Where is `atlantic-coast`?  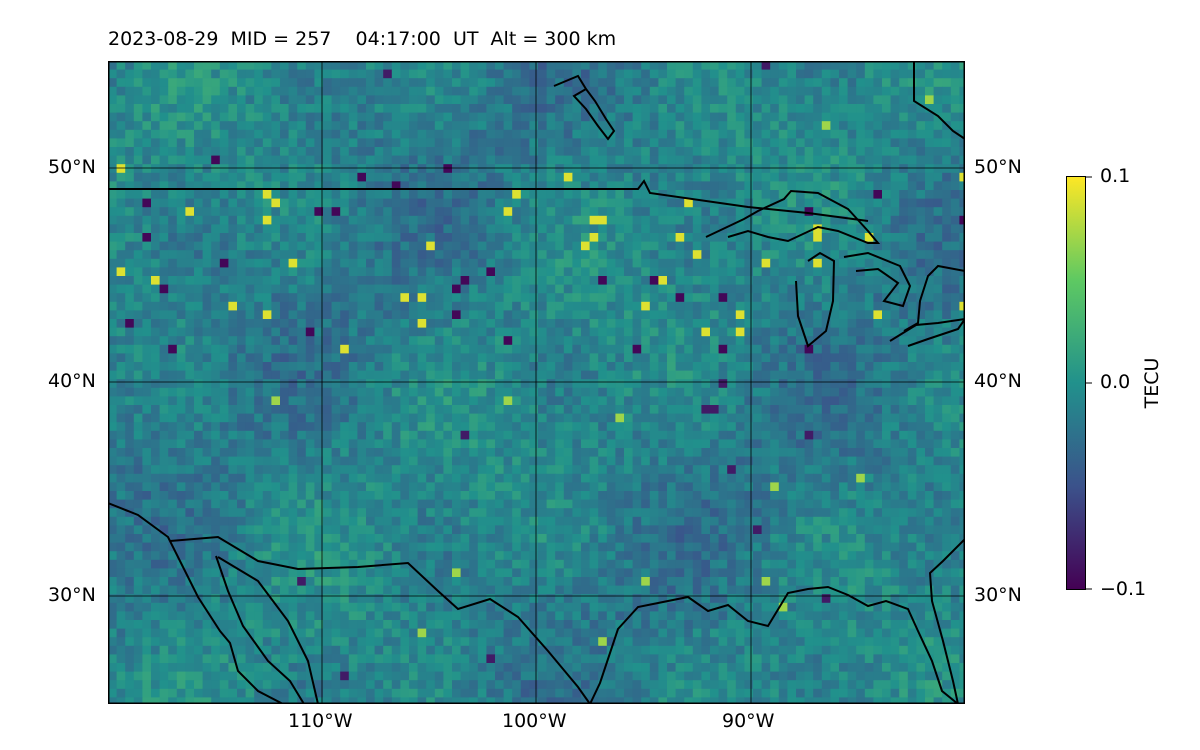
atlantic-coast is located at coordinates (946, 621).